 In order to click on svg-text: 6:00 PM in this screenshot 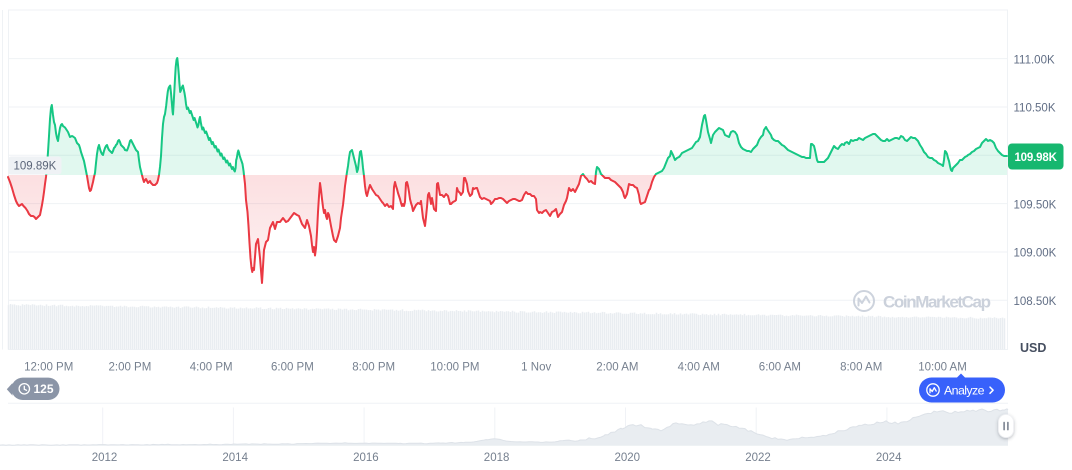, I will do `click(292, 368)`.